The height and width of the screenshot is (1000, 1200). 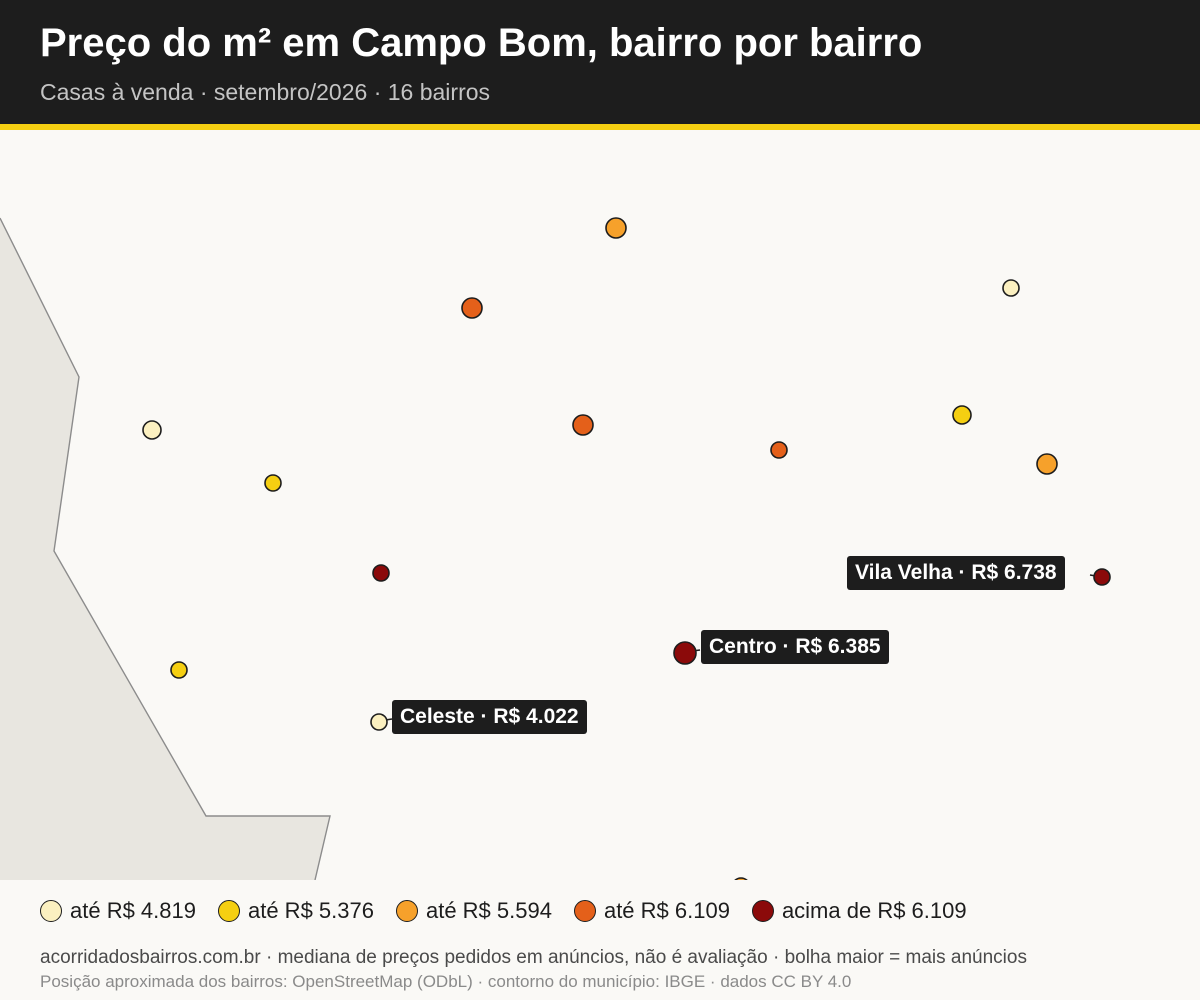 I want to click on legend-label: até R$ 5.594, so click(x=488, y=910).